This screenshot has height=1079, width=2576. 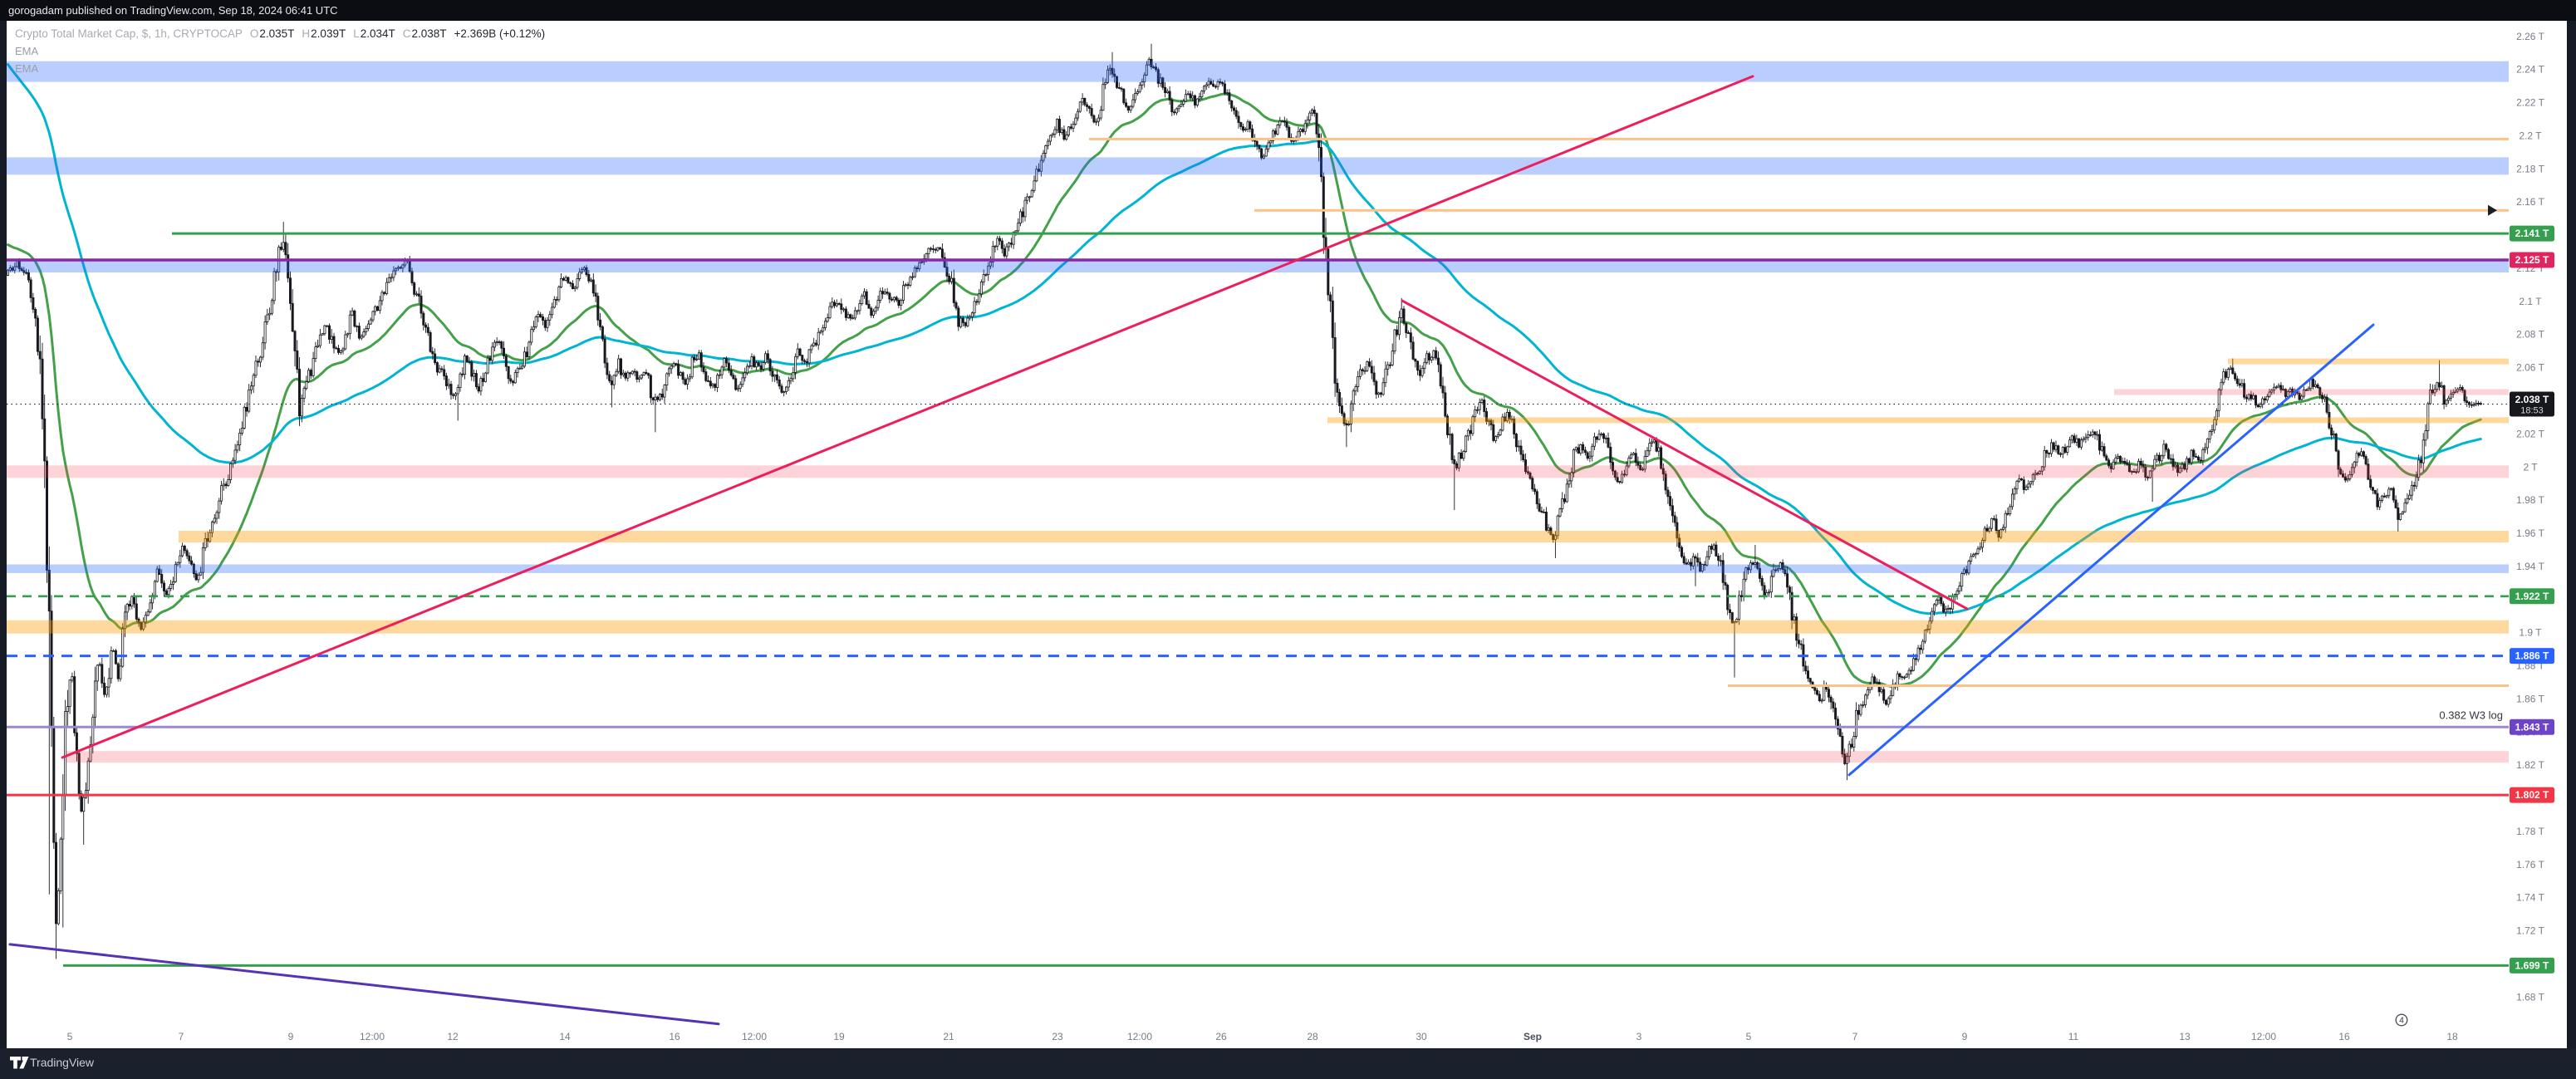 I want to click on price-level-badge-text: 1.699 T, so click(x=2532, y=965).